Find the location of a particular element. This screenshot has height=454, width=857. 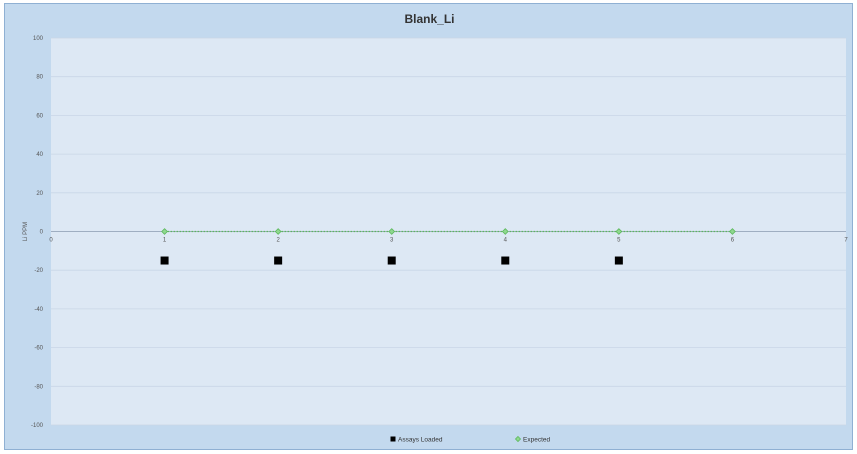

x-tick-label: 7 is located at coordinates (846, 241).